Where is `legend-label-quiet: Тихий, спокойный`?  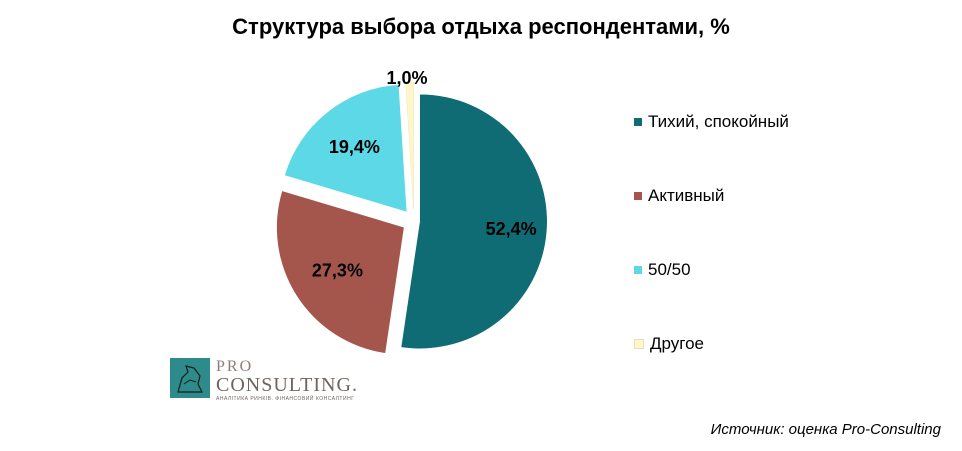 legend-label-quiet: Тихий, спокойный is located at coordinates (718, 121).